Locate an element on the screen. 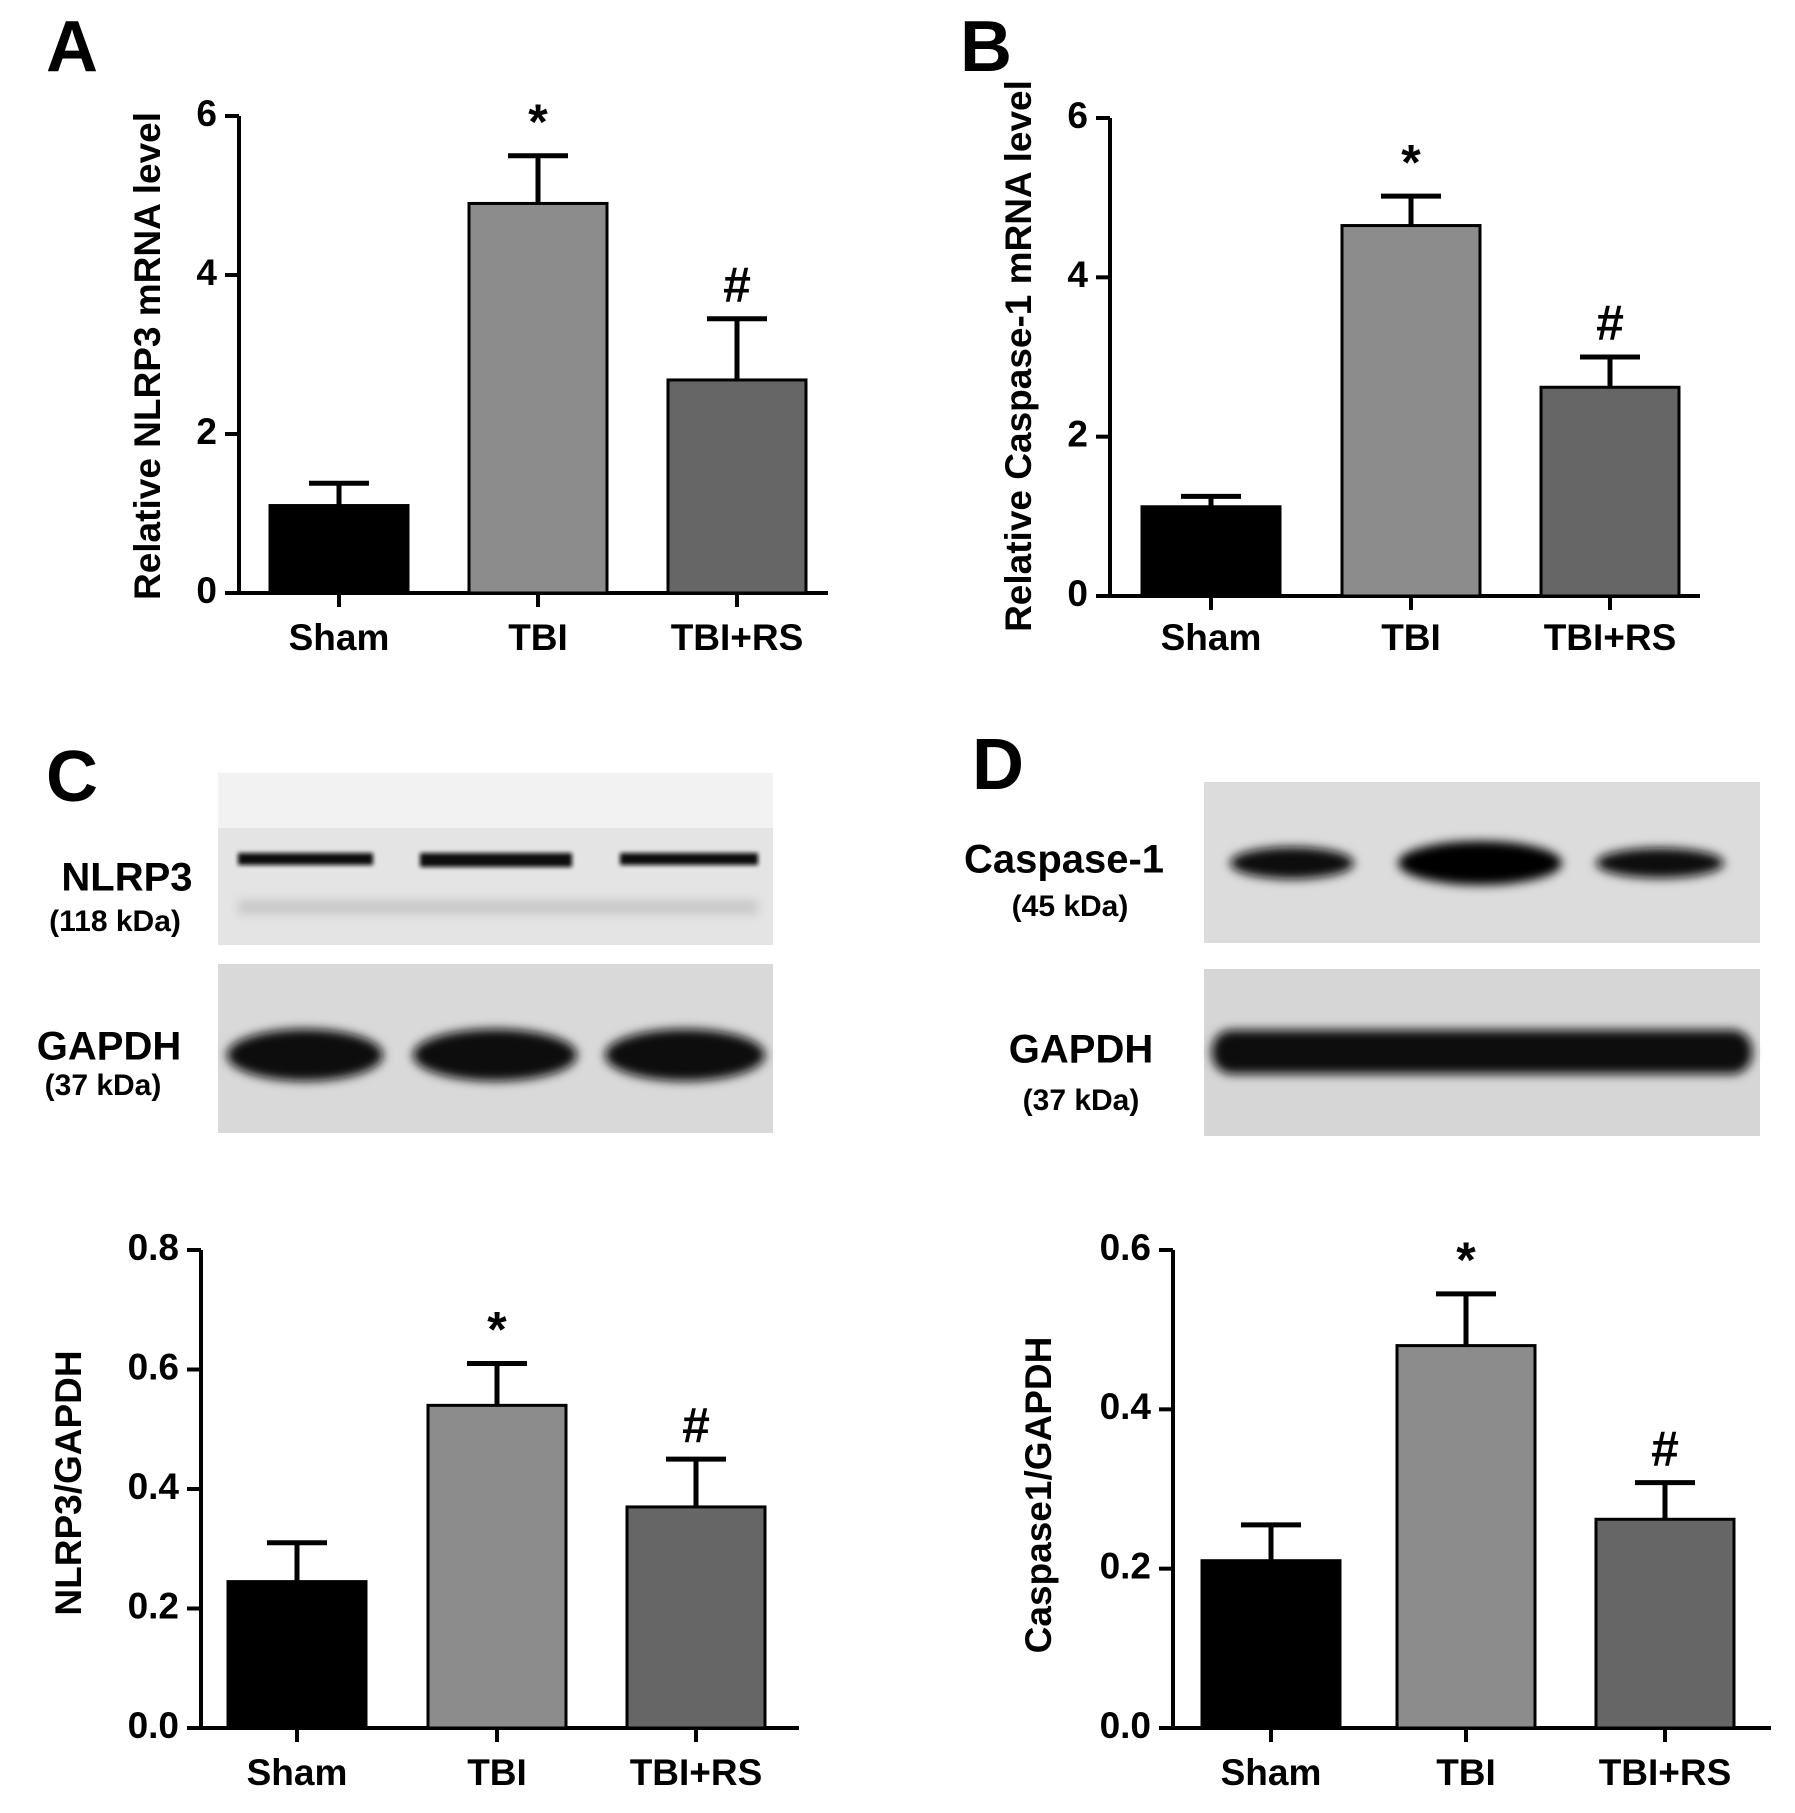  panel-letter: B is located at coordinates (986, 47).